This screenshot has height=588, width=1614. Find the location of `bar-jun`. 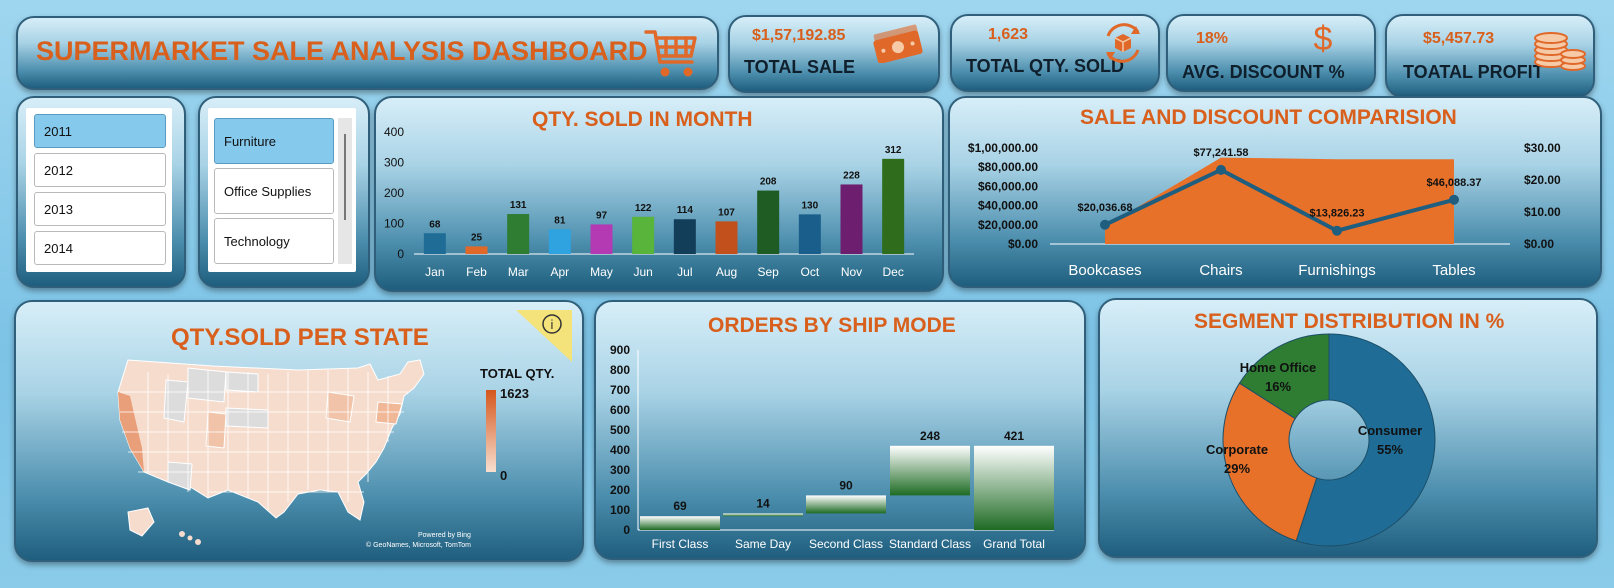

bar-jun is located at coordinates (643, 235).